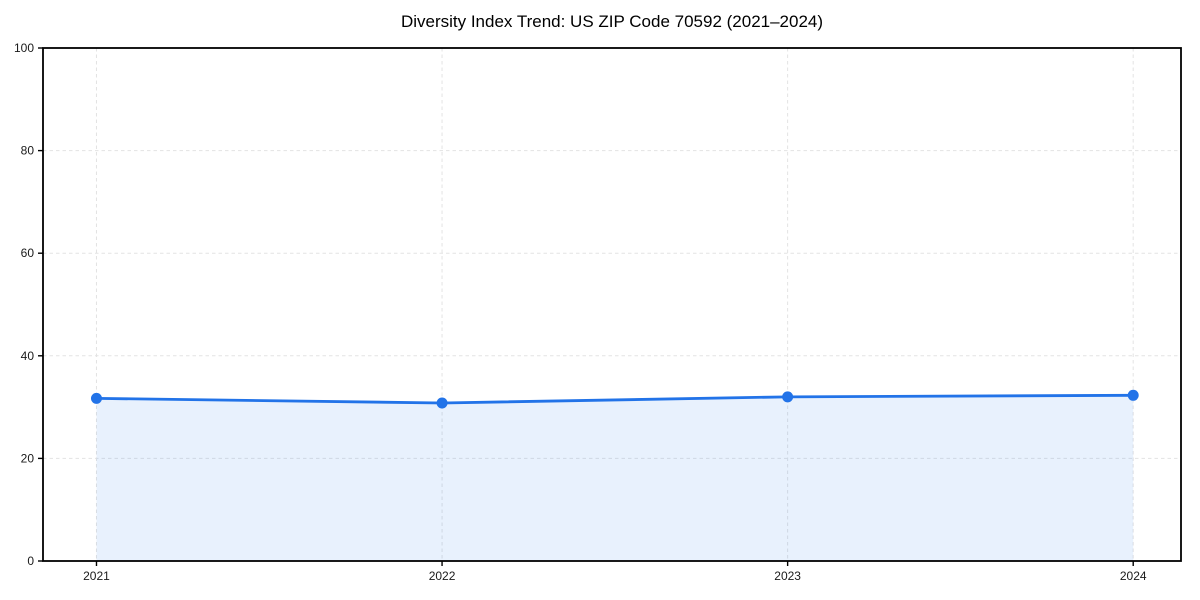 Image resolution: width=1200 pixels, height=600 pixels. I want to click on y-tick-label: 60, so click(28, 253).